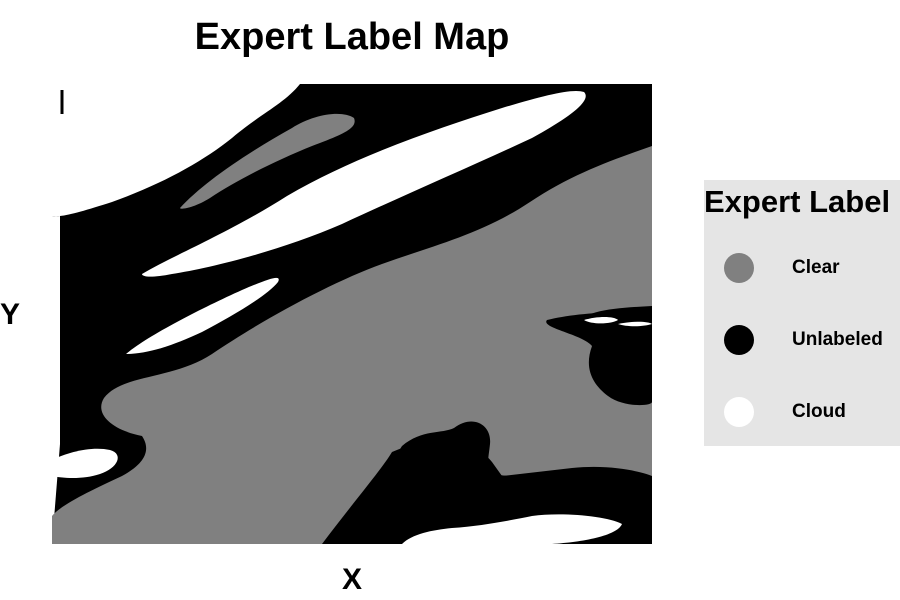 The height and width of the screenshot is (600, 900). Describe the element at coordinates (85, 463) in the screenshot. I see `region-cloud-left-blob` at that location.